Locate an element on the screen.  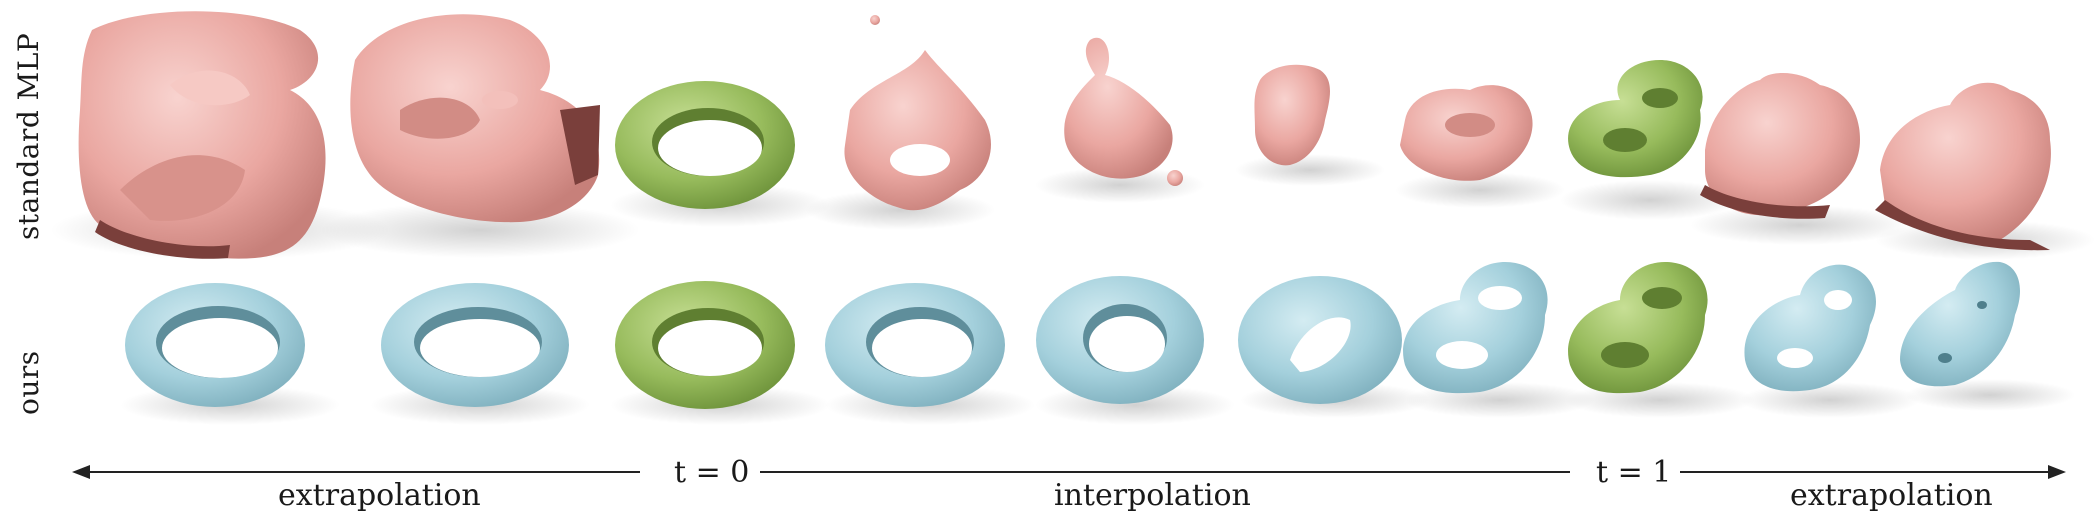
axis-arrows is located at coordinates (1069, 472).